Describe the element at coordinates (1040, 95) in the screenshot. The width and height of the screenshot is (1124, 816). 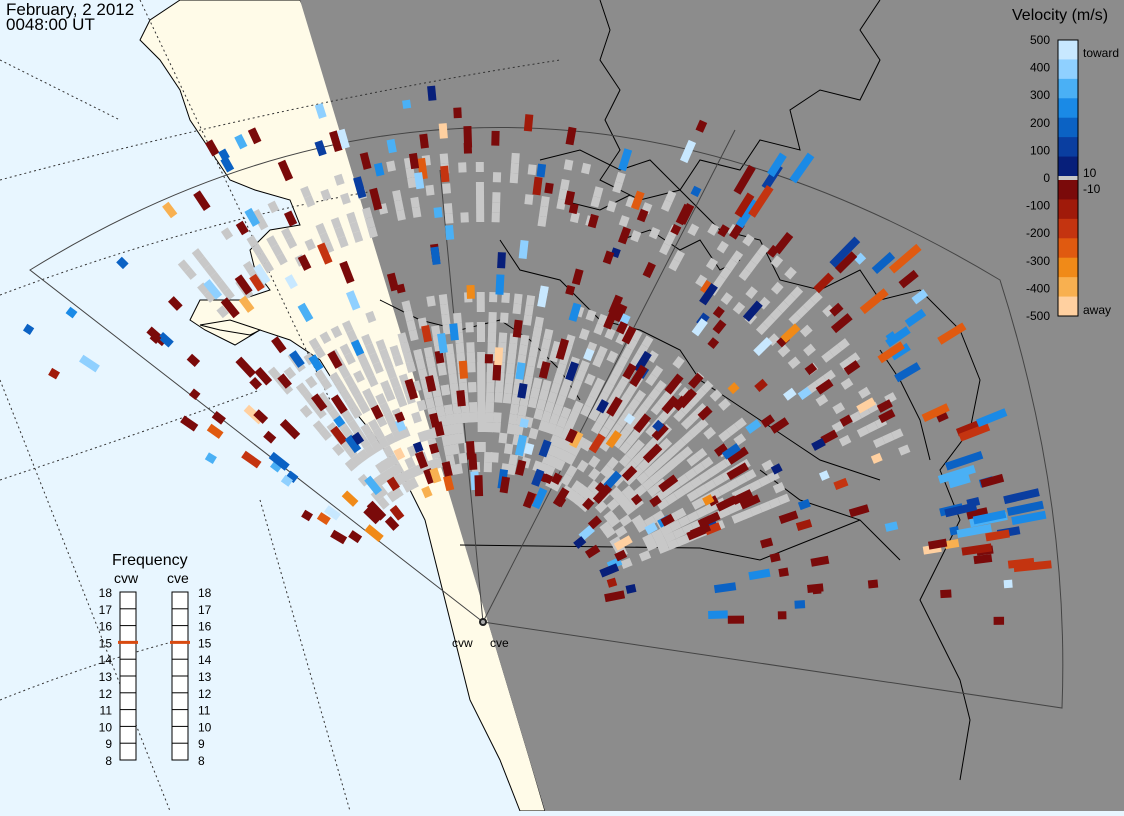
I see `colorbar-tick-label: 300` at that location.